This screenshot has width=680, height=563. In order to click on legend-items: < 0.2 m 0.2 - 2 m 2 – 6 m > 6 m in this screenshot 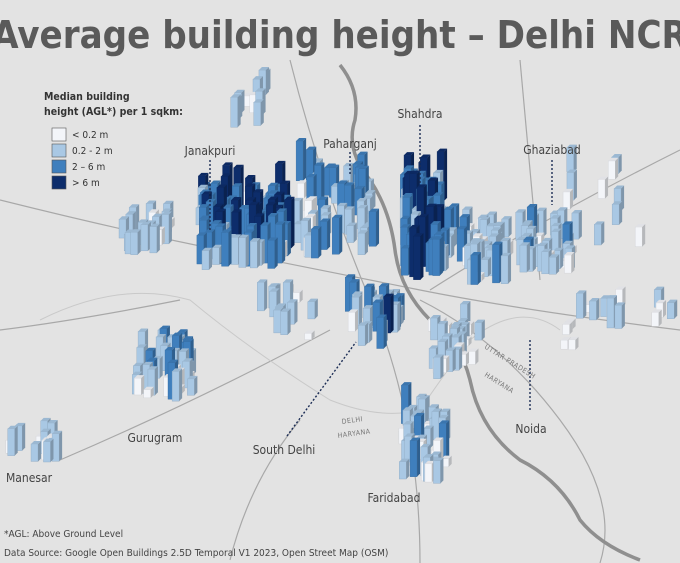, I will do `click(82, 158)`.